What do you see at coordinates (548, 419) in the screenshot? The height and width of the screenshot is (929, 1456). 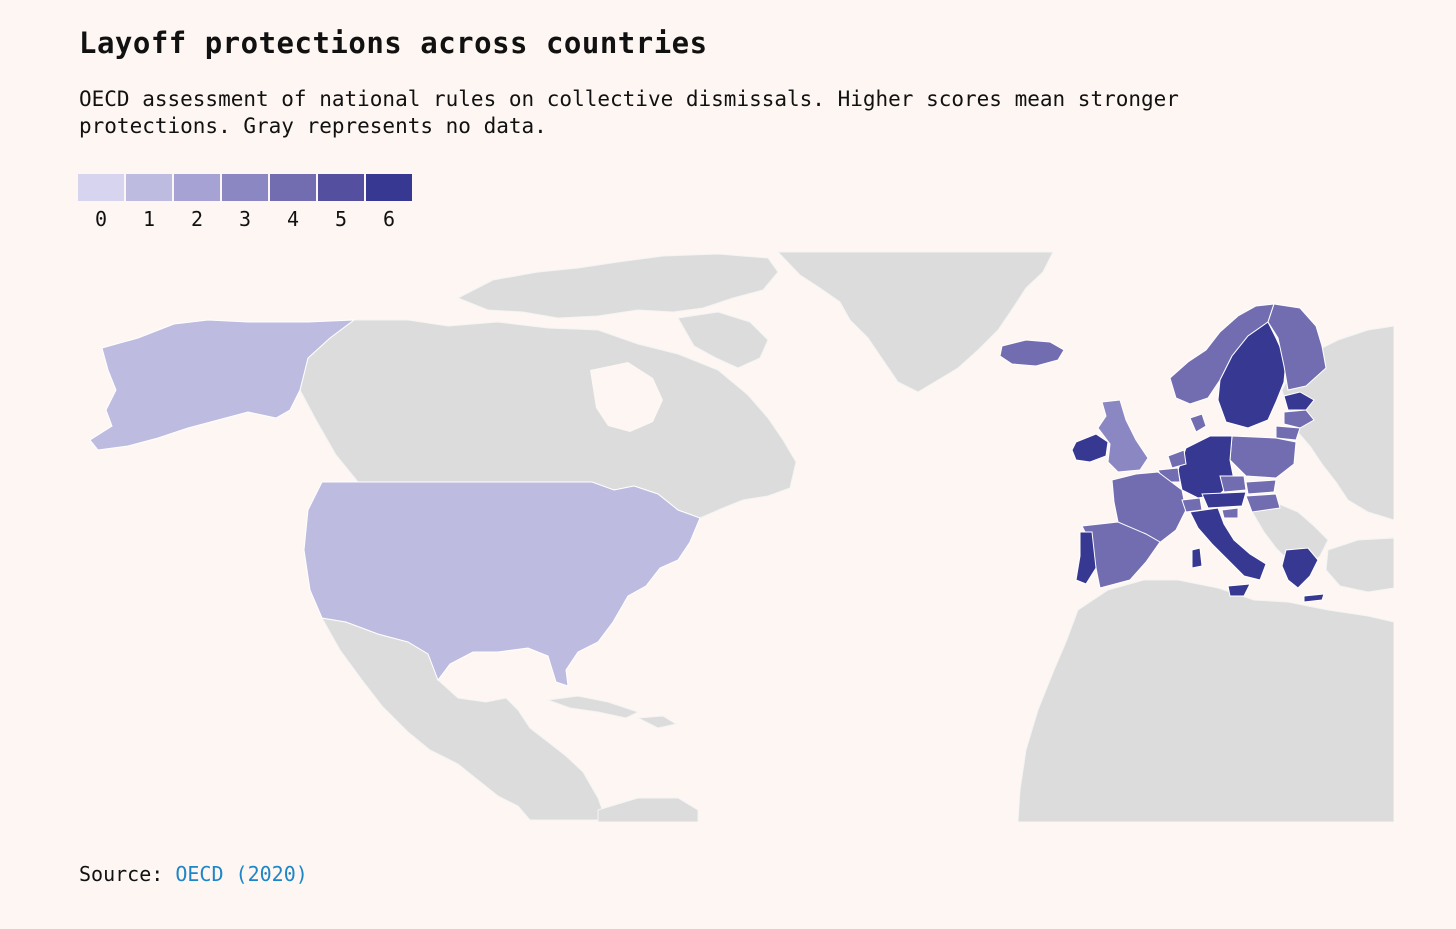 I see `land-canada` at bounding box center [548, 419].